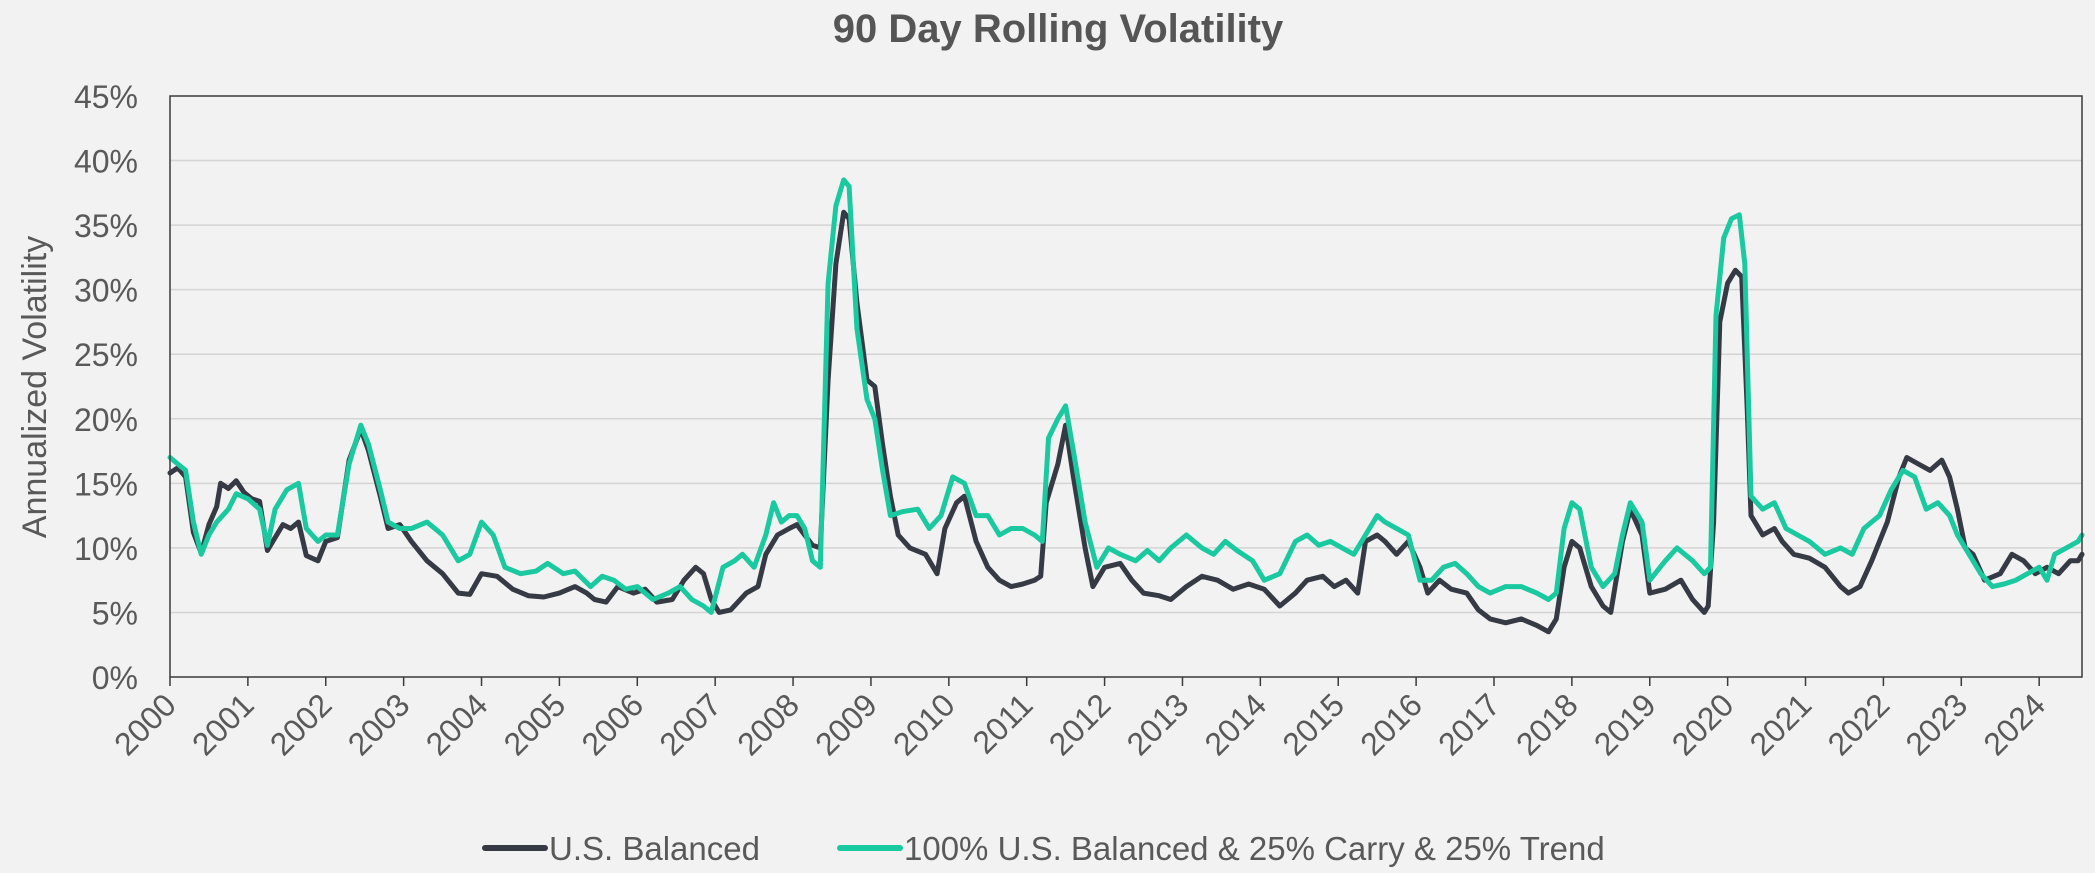 The width and height of the screenshot is (2095, 873). I want to click on x-tick-label: 2007, so click(690, 724).